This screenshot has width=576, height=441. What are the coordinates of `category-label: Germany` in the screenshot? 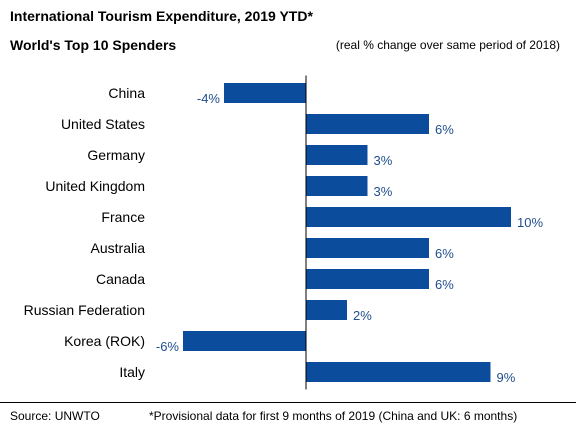 It's located at (116, 155).